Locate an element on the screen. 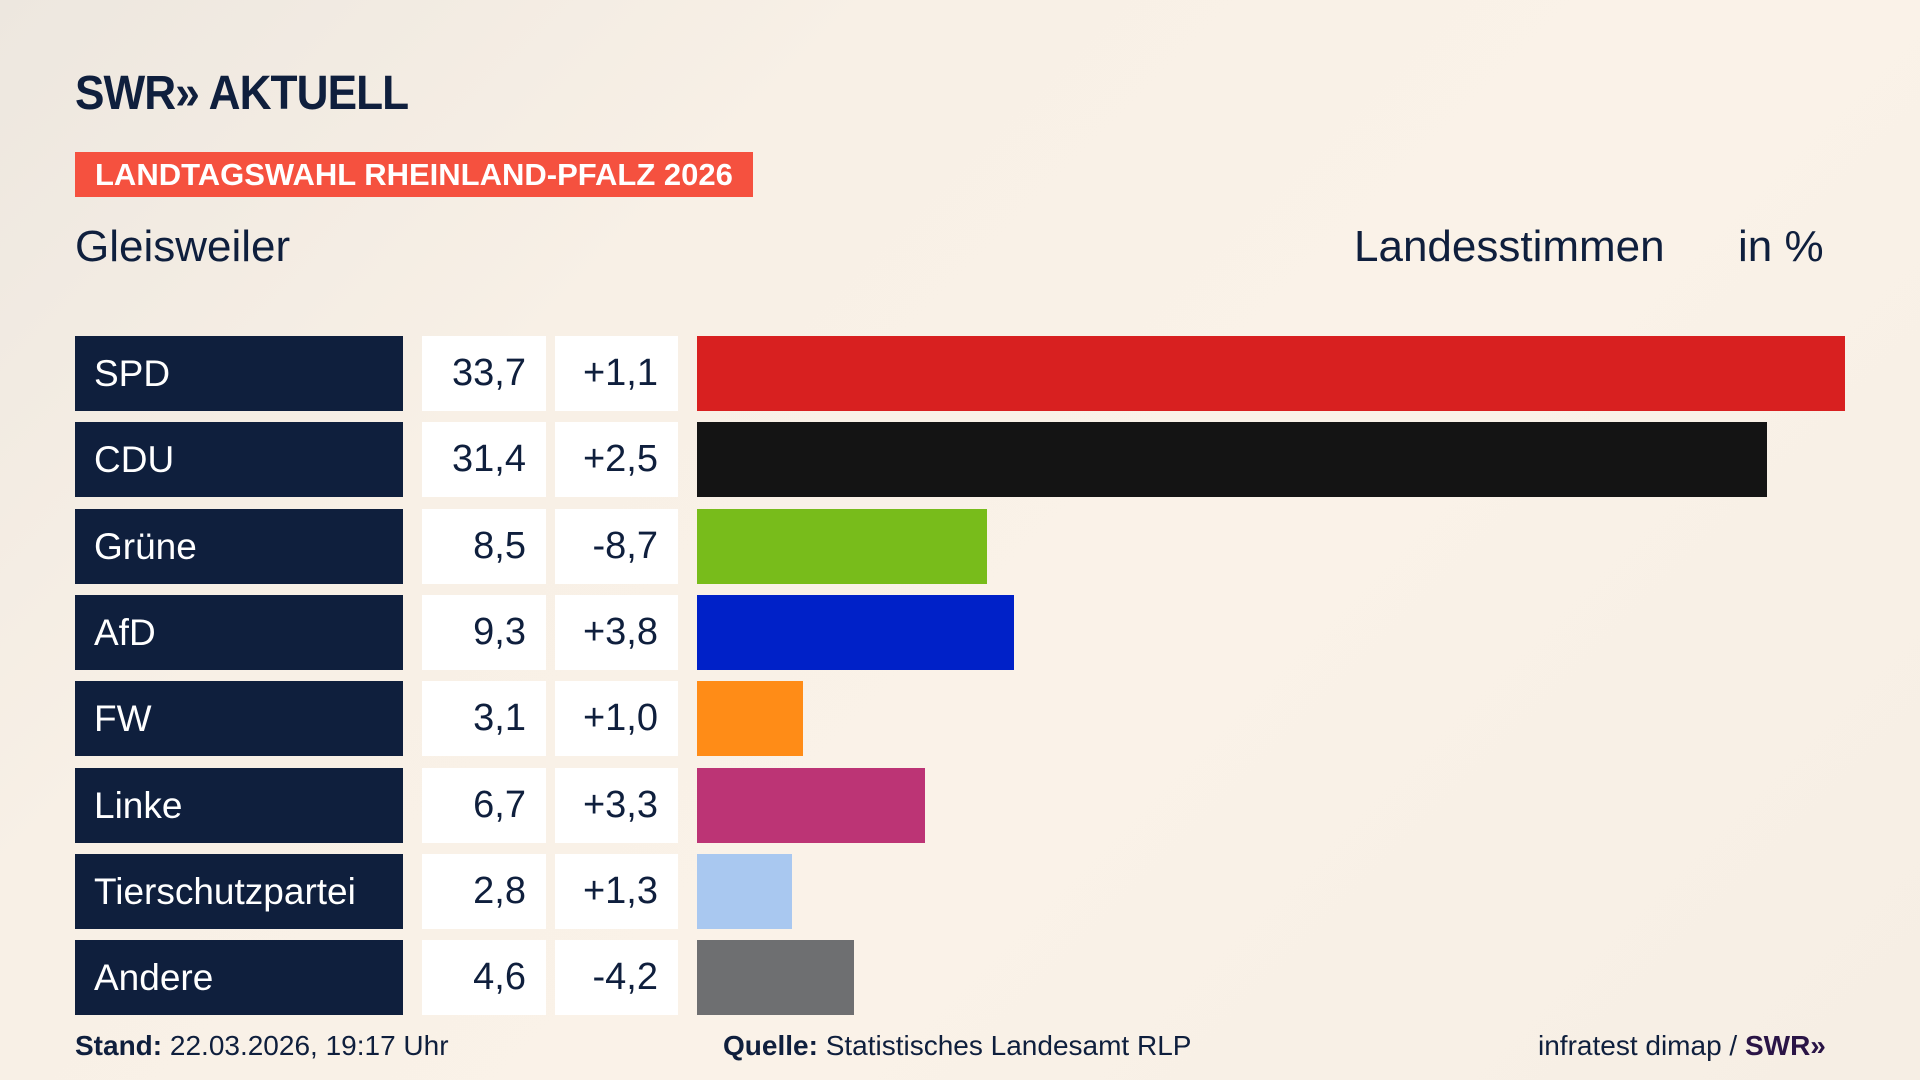 The width and height of the screenshot is (1920, 1080). party-name: Linke is located at coordinates (239, 805).